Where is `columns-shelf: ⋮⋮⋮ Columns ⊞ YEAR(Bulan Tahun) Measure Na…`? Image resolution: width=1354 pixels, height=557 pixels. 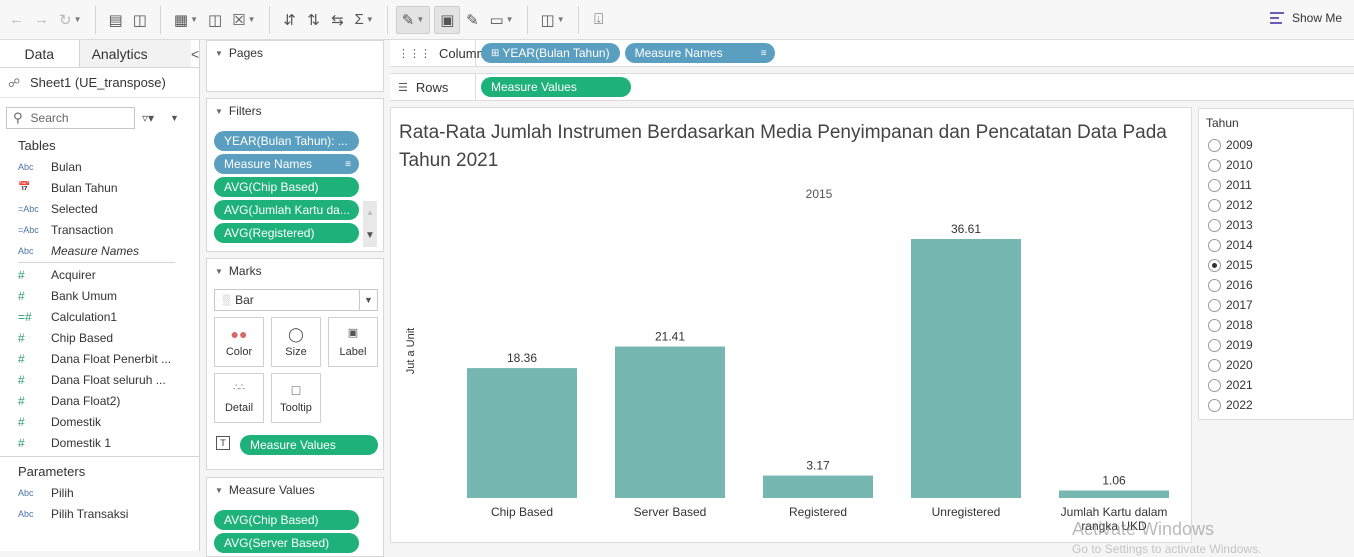
columns-shelf: ⋮⋮⋮ Columns ⊞ YEAR(Bulan Tahun) Measure Na… is located at coordinates (872, 53).